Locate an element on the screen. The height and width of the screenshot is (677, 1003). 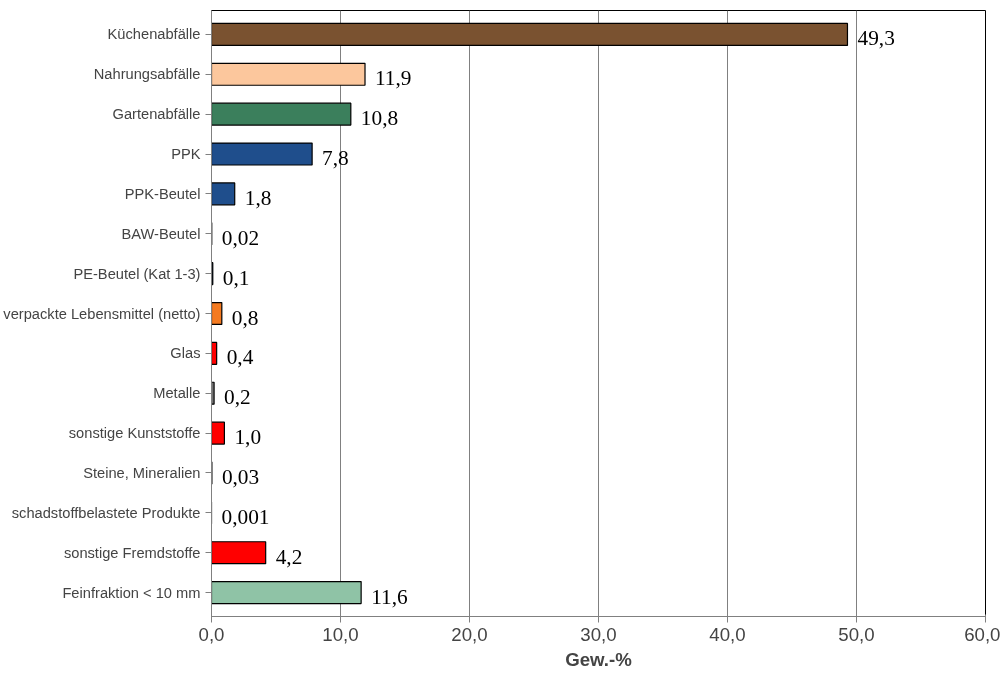
data-label: 11,9 is located at coordinates (393, 78).